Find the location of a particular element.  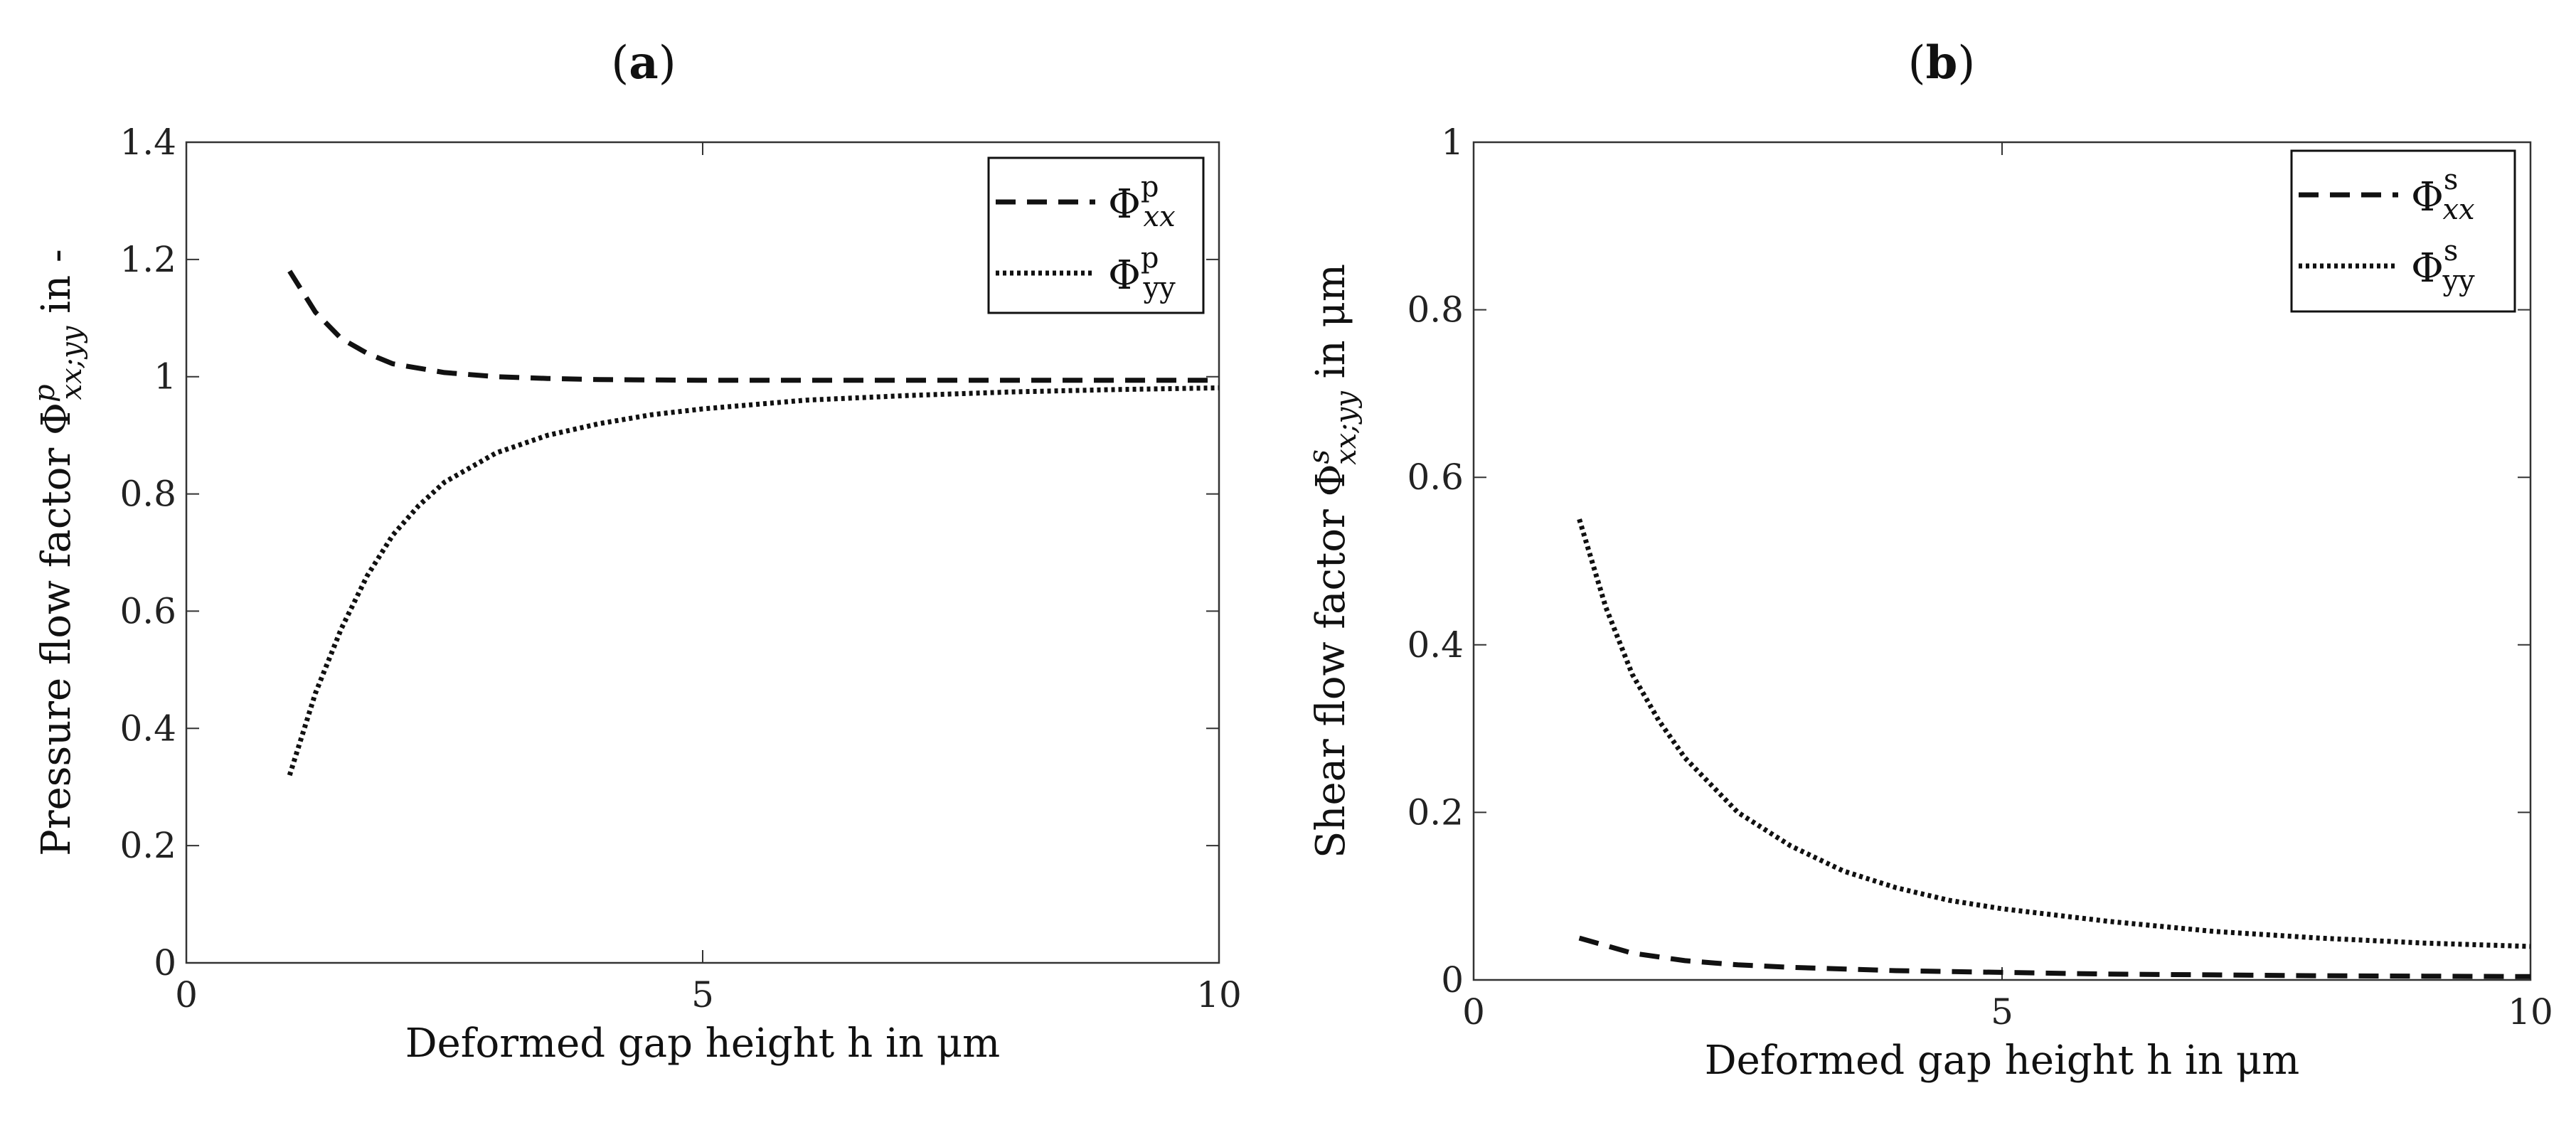

y-axis-label-main: Pressure flow factor Φ is located at coordinates (56, 629).